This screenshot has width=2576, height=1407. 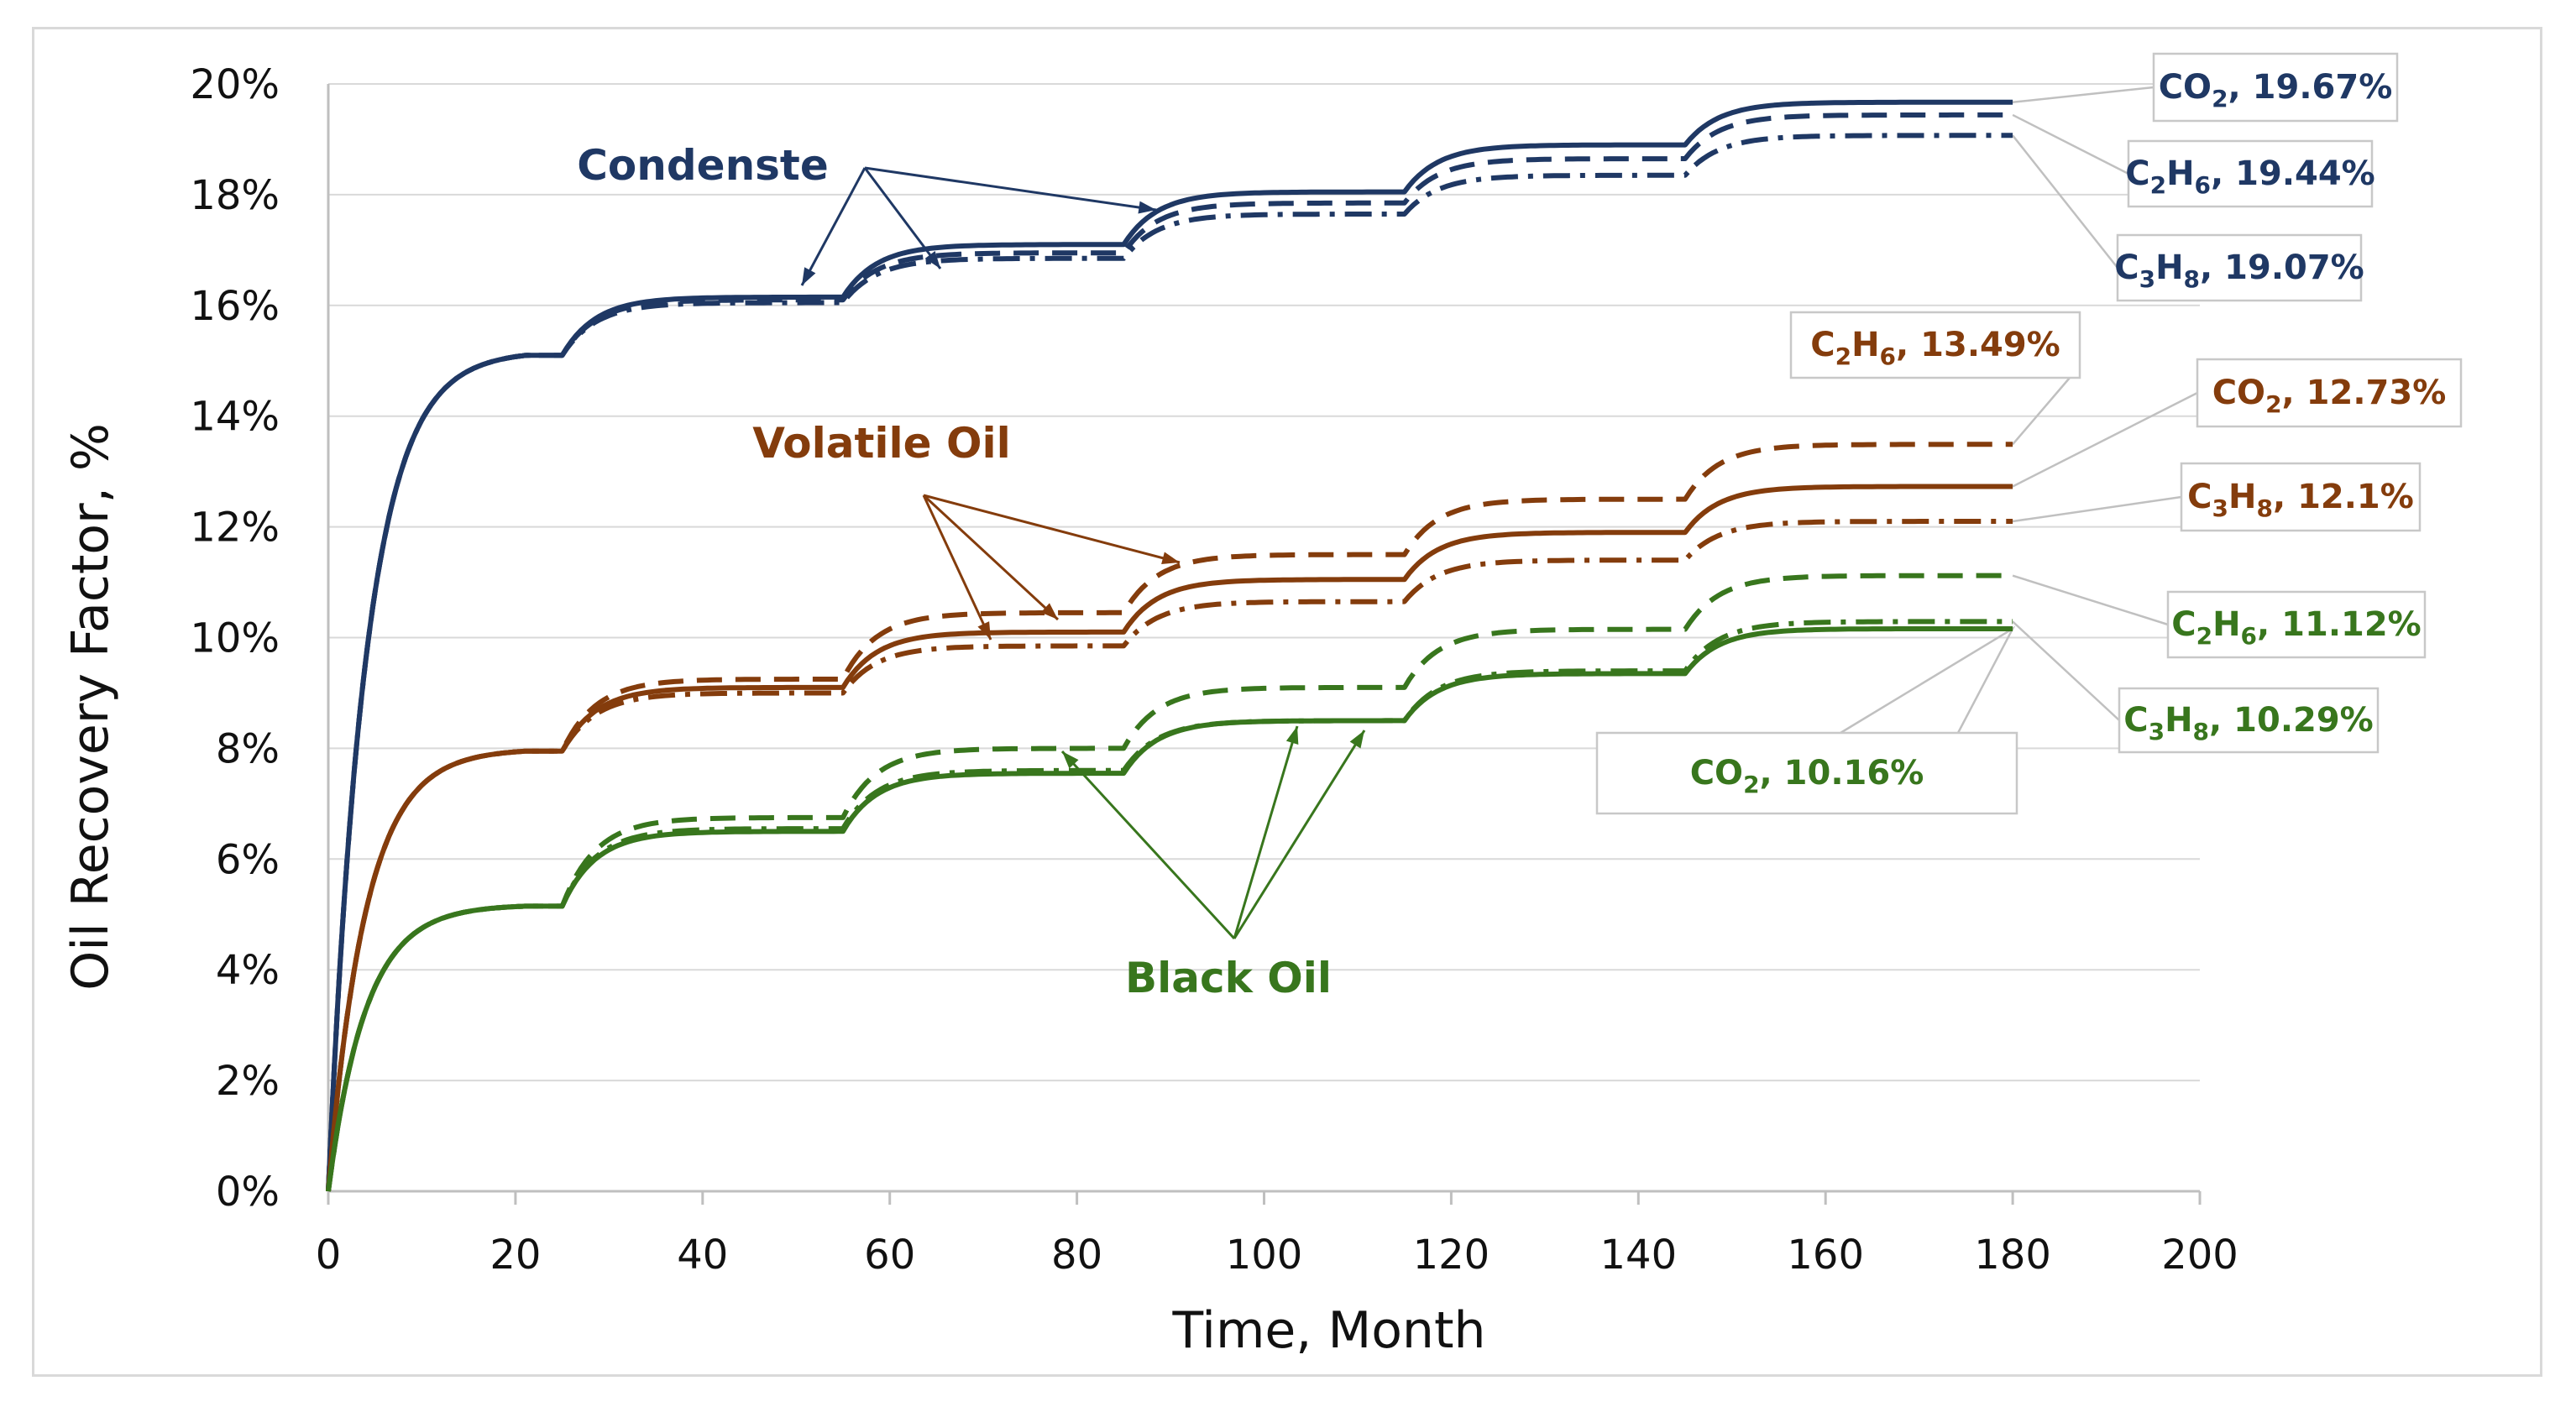 What do you see at coordinates (2282, 267) in the screenshot?
I see `data-label-part: , 19.07%` at bounding box center [2282, 267].